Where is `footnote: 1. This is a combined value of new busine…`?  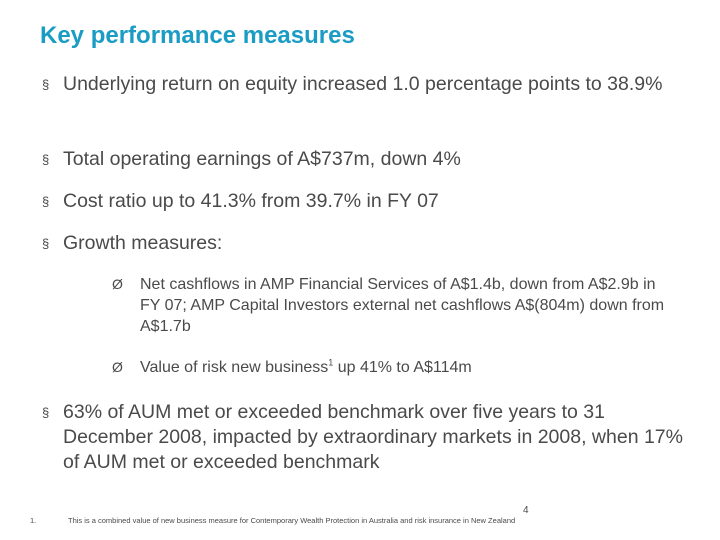 footnote: 1. This is a combined value of new busine… is located at coordinates (272, 520).